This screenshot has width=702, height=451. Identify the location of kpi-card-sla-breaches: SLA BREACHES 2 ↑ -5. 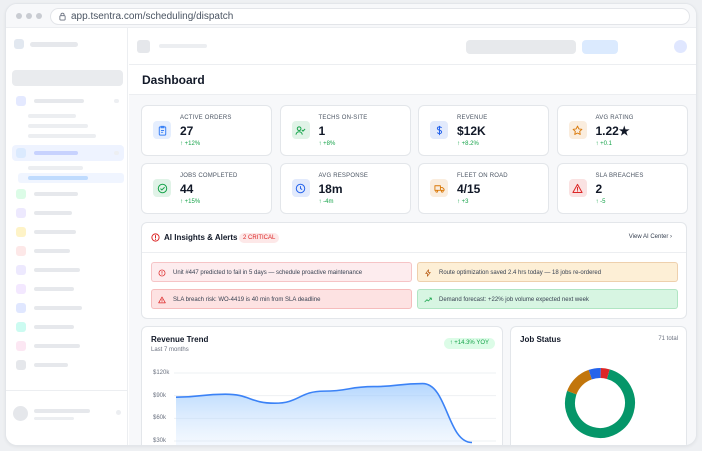
(622, 188).